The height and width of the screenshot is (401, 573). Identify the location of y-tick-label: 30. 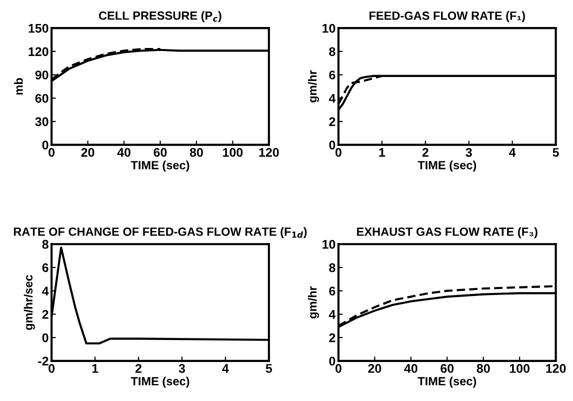
(41, 121).